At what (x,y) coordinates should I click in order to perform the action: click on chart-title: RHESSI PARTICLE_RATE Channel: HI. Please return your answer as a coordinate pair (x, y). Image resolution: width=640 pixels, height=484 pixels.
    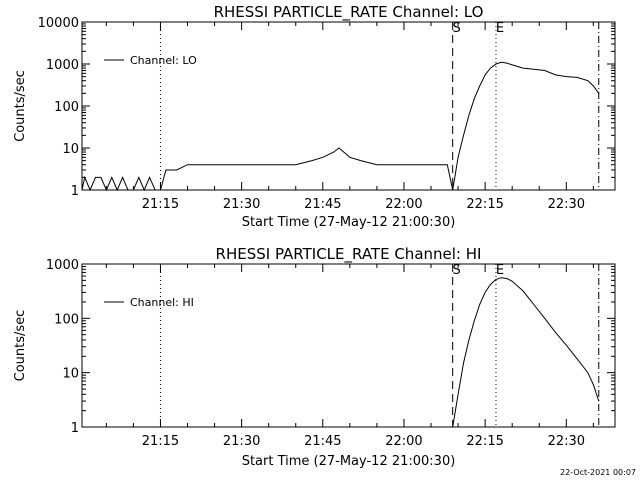
    Looking at the image, I should click on (349, 254).